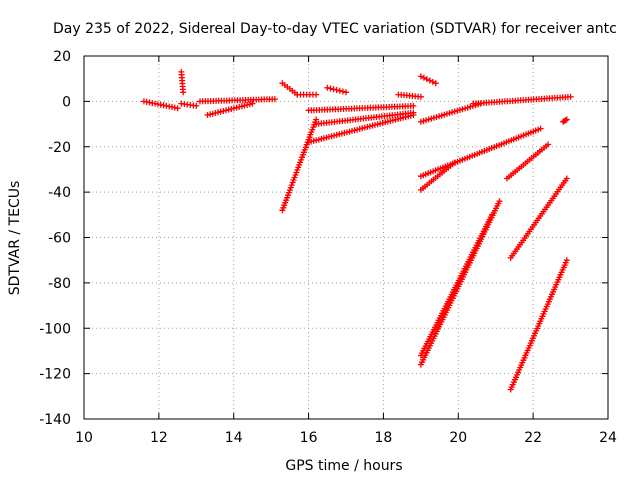  I want to click on series-band-lower-c, so click(230, 109).